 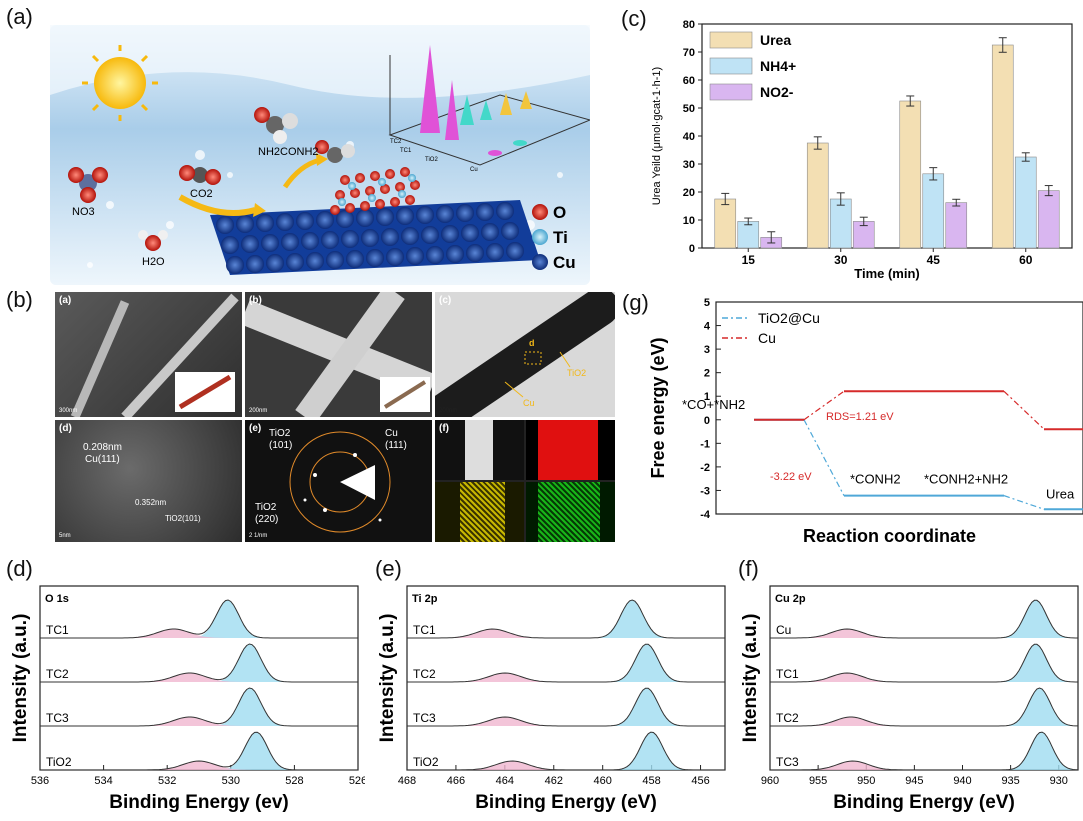 I want to click on y-tick-label: 80, so click(x=689, y=25).